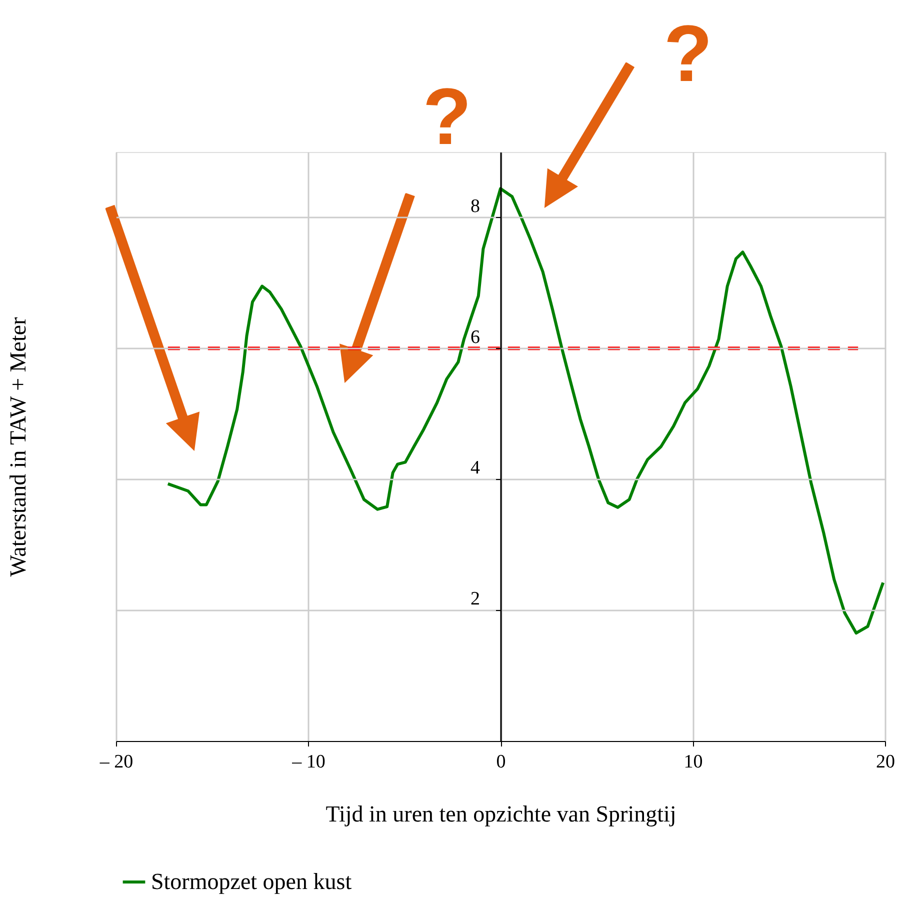 This screenshot has width=921, height=907. I want to click on x-tick-label: 10, so click(693, 762).